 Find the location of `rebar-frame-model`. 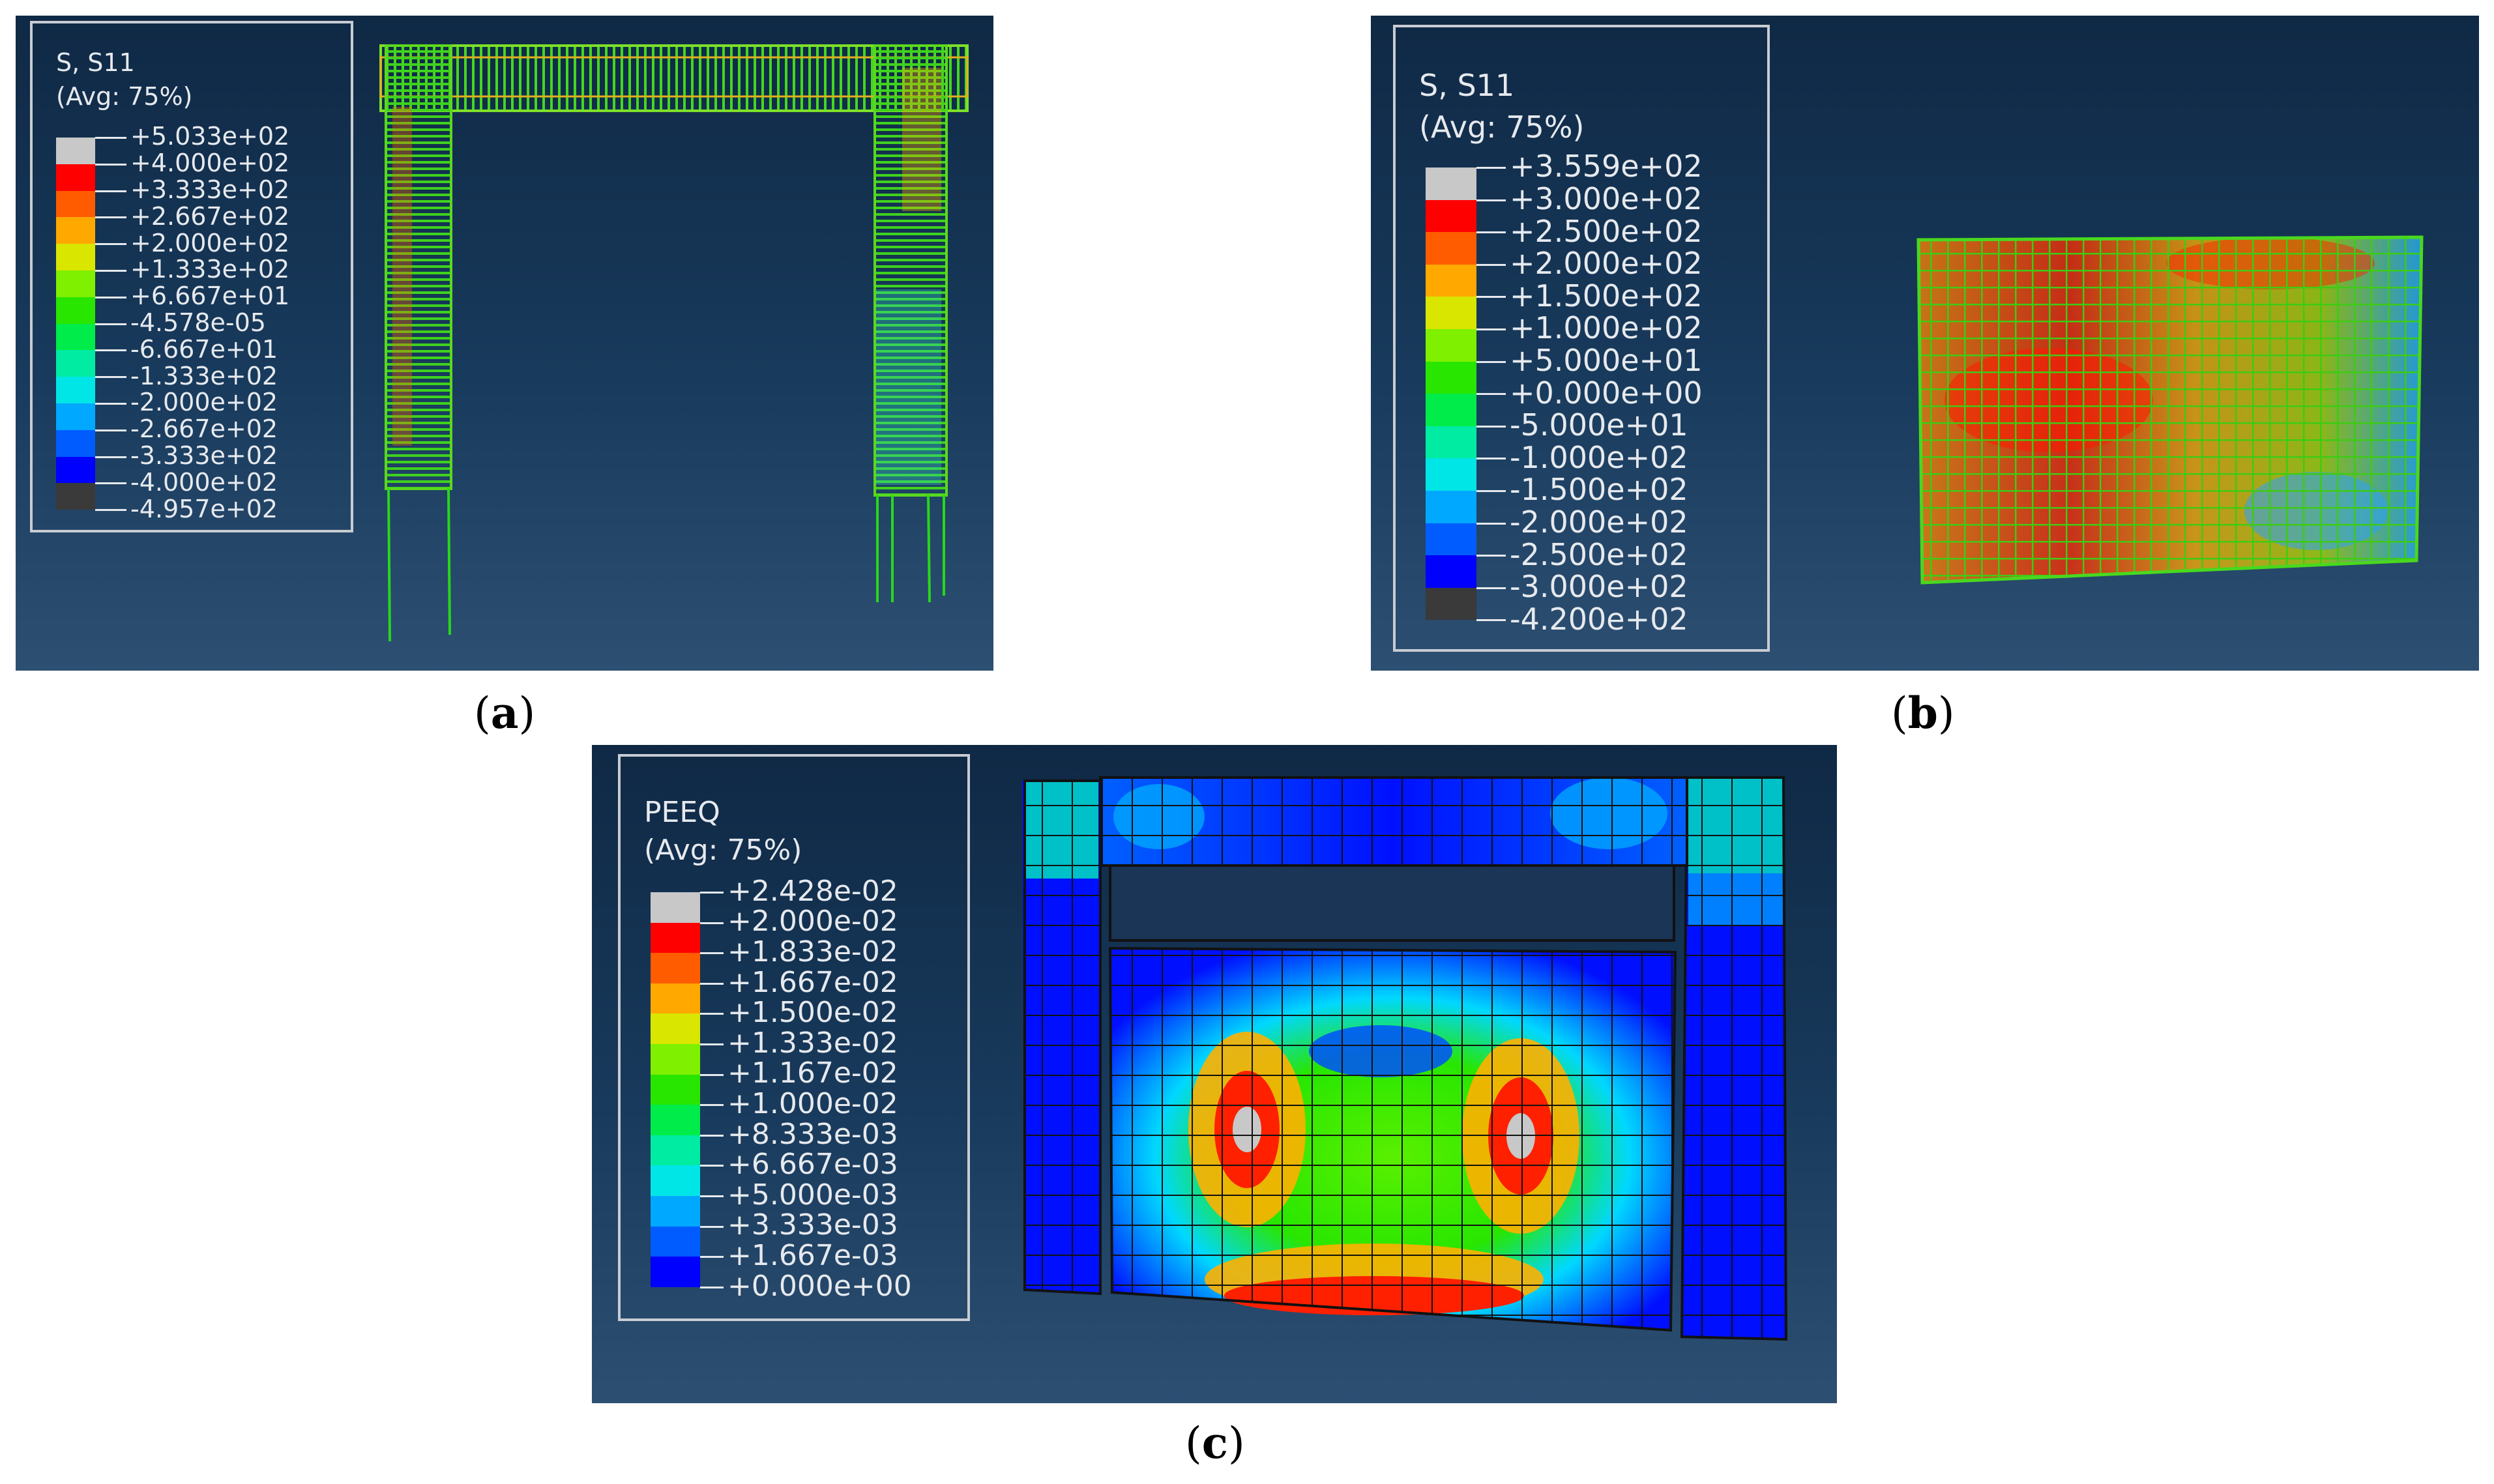

rebar-frame-model is located at coordinates (674, 343).